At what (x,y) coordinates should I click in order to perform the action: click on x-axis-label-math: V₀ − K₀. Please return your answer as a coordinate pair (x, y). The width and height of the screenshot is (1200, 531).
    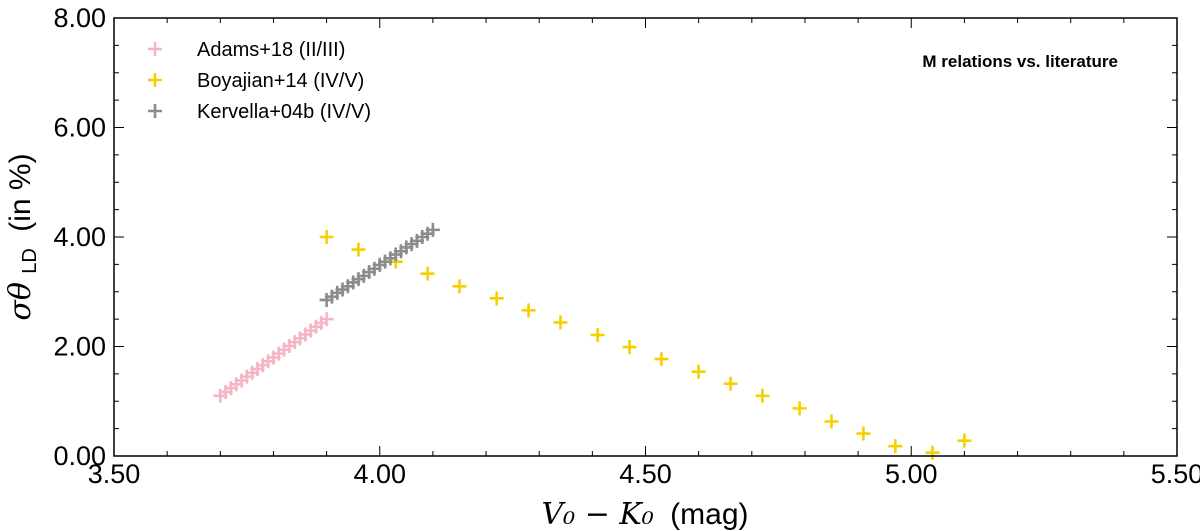
    Looking at the image, I should click on (597, 514).